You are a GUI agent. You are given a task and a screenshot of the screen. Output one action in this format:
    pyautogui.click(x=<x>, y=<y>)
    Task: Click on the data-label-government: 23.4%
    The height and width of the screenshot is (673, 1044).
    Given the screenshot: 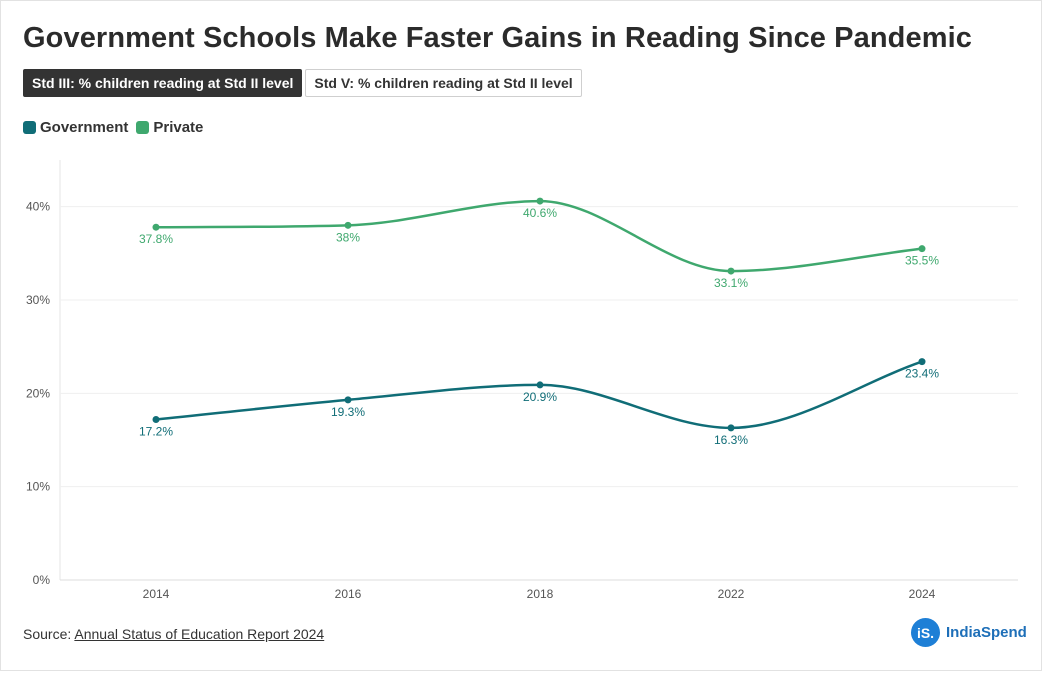 What is the action you would take?
    pyautogui.click(x=922, y=374)
    